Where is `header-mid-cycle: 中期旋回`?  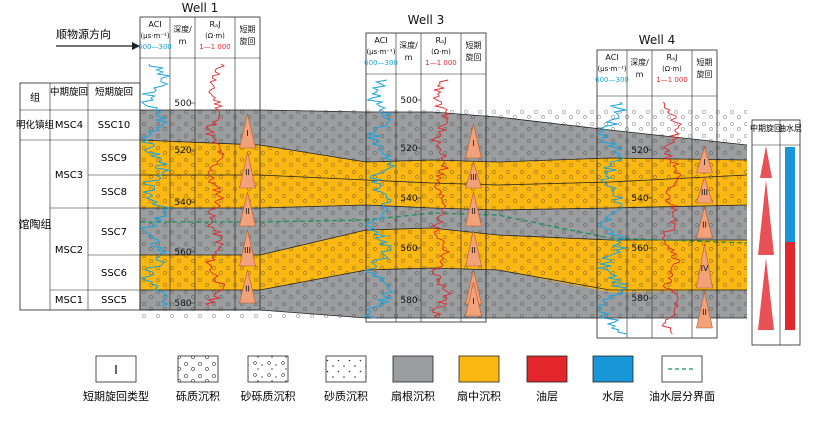 header-mid-cycle: 中期旋回 is located at coordinates (69, 92).